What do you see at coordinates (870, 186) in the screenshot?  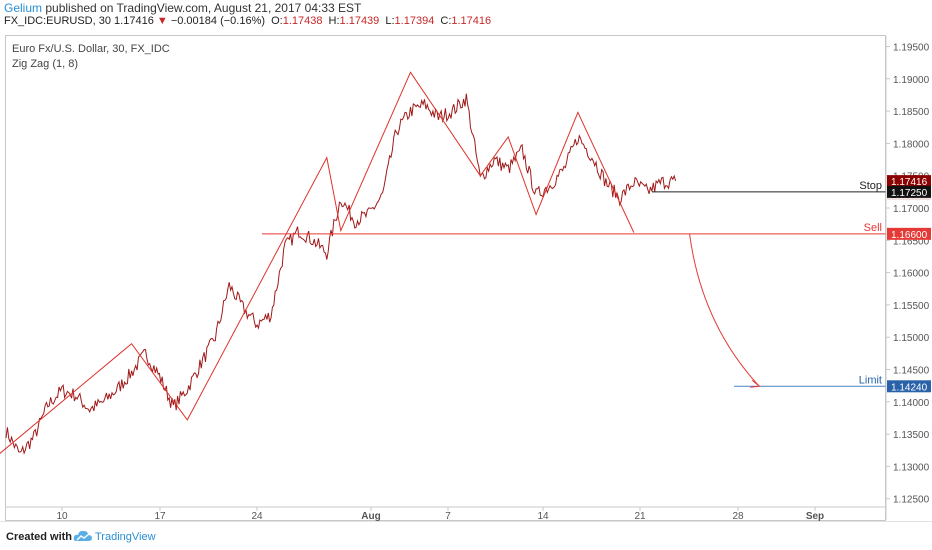 I see `stop-label: Stop` at bounding box center [870, 186].